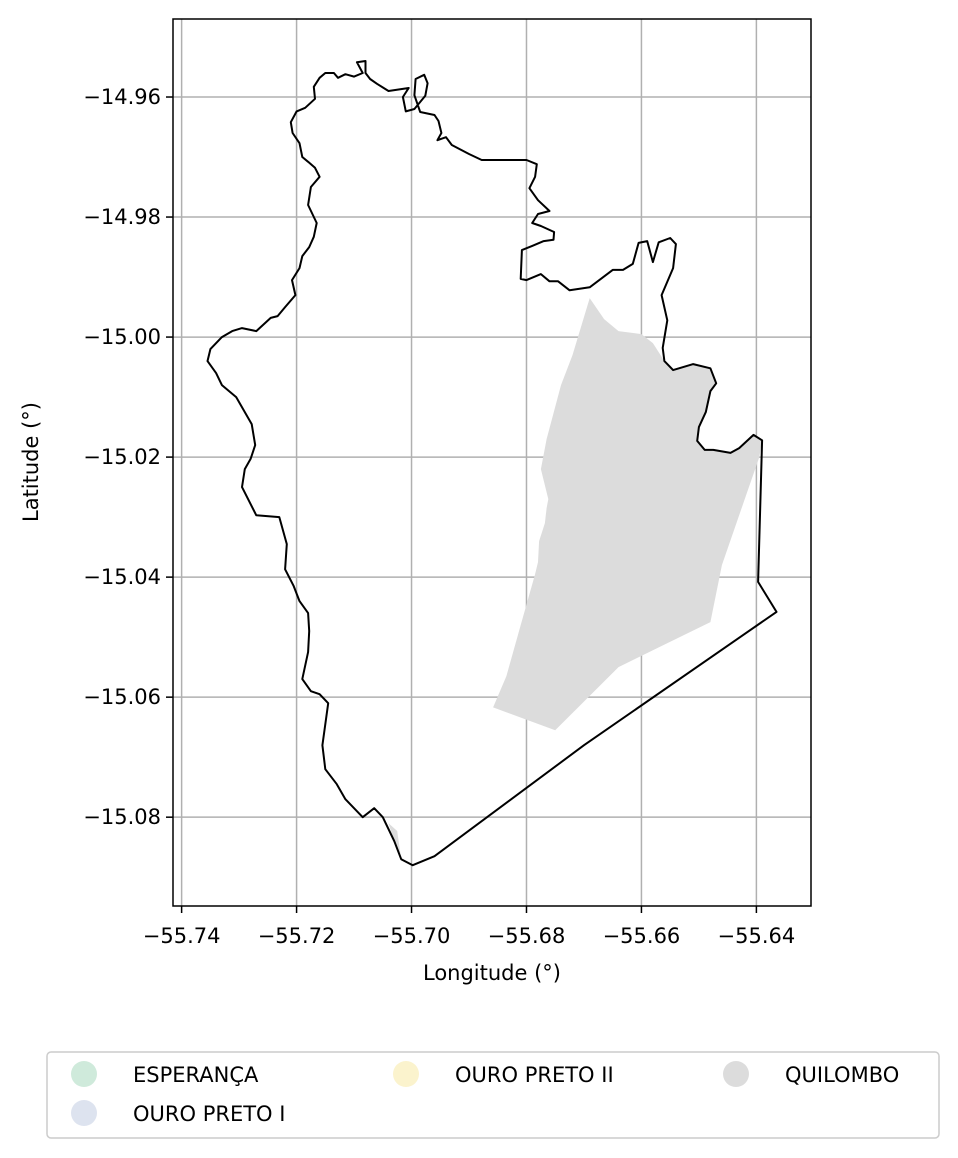 Image resolution: width=958 pixels, height=1158 pixels. I want to click on x-axis-title: Longitude (°), so click(492, 973).